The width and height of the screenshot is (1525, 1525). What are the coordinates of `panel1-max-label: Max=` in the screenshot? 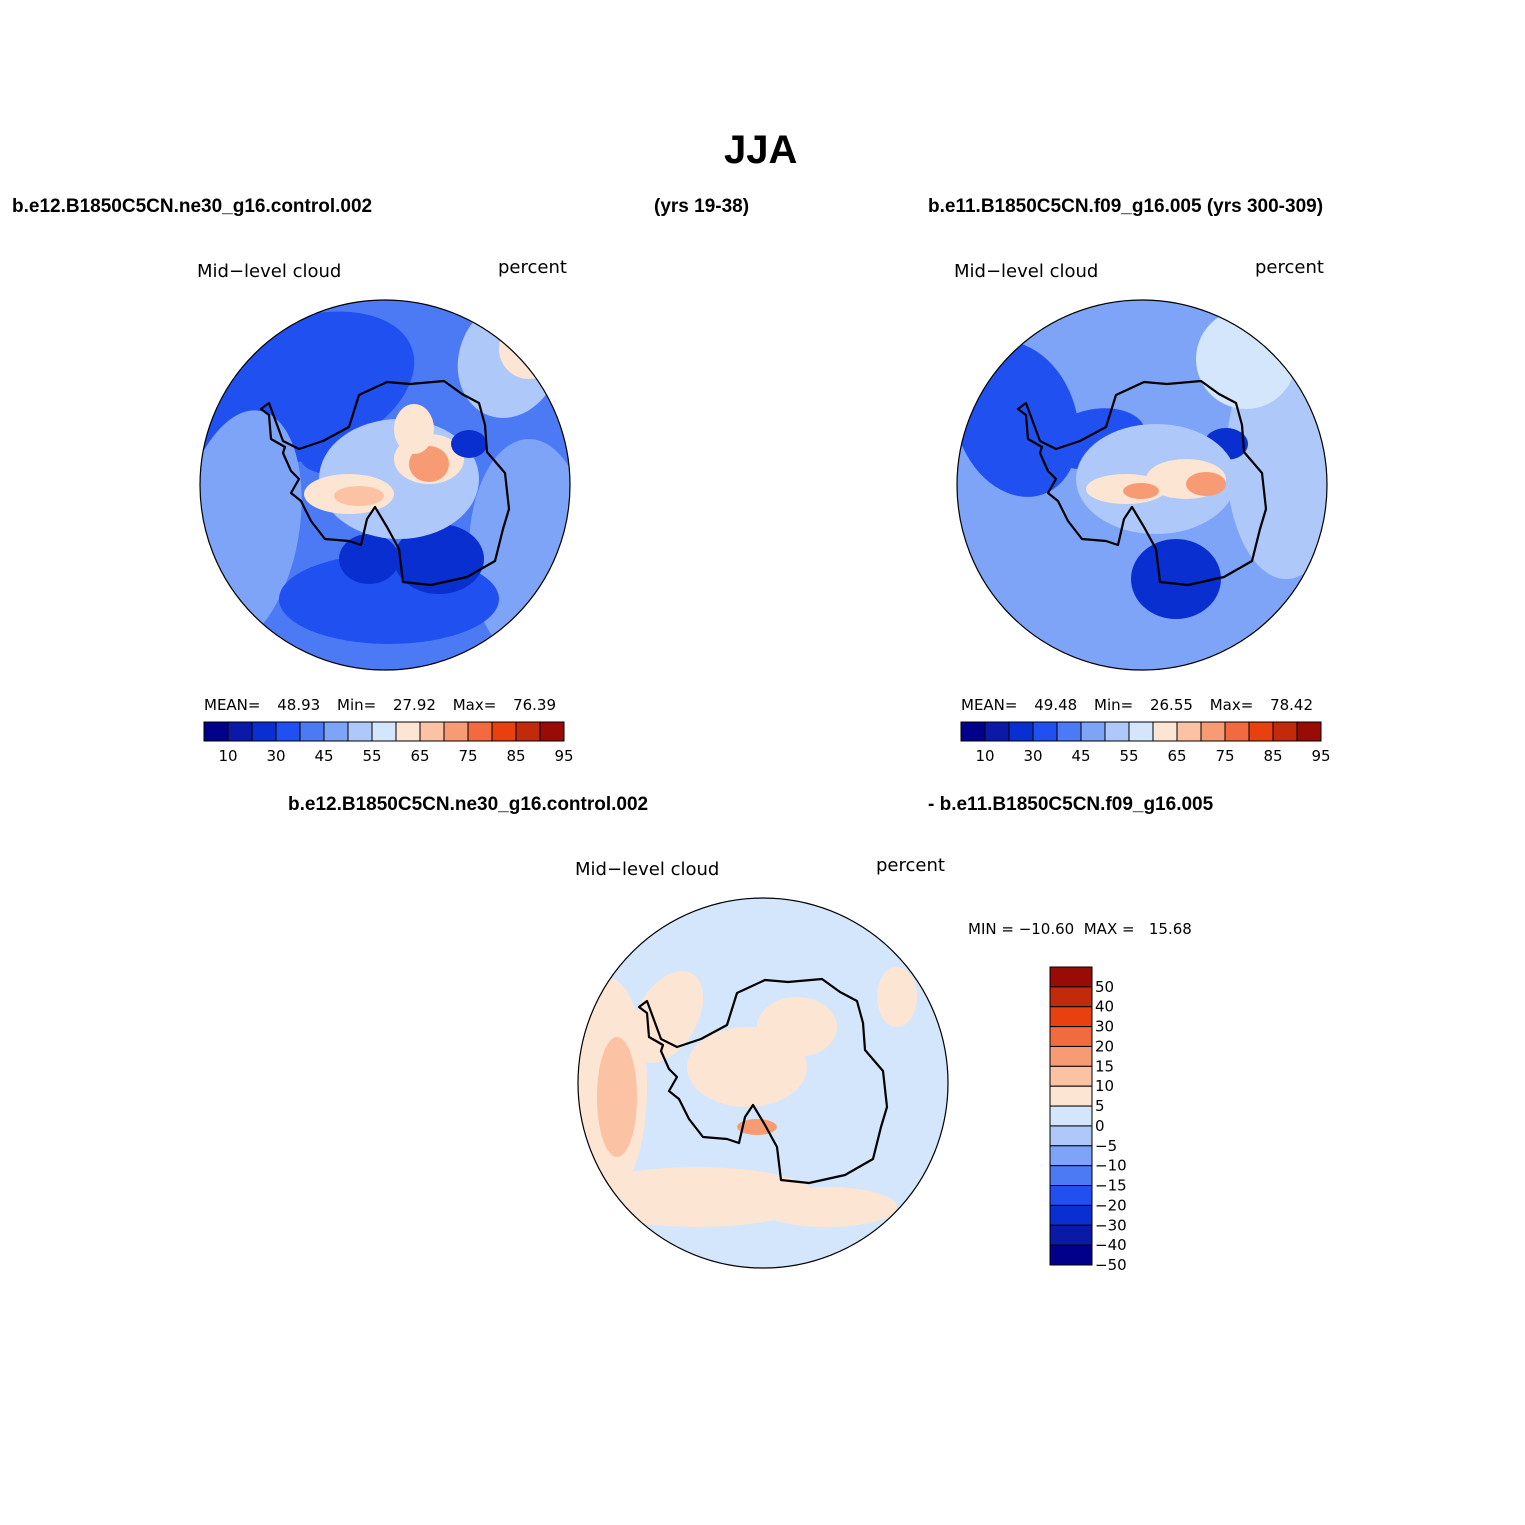 It's located at (474, 705).